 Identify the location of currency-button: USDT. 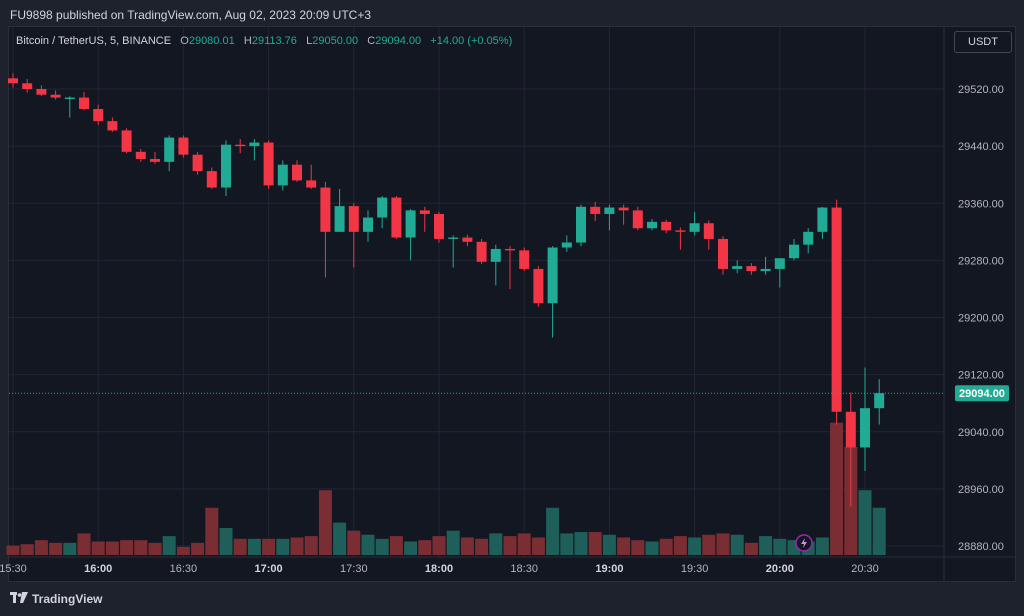
(983, 42).